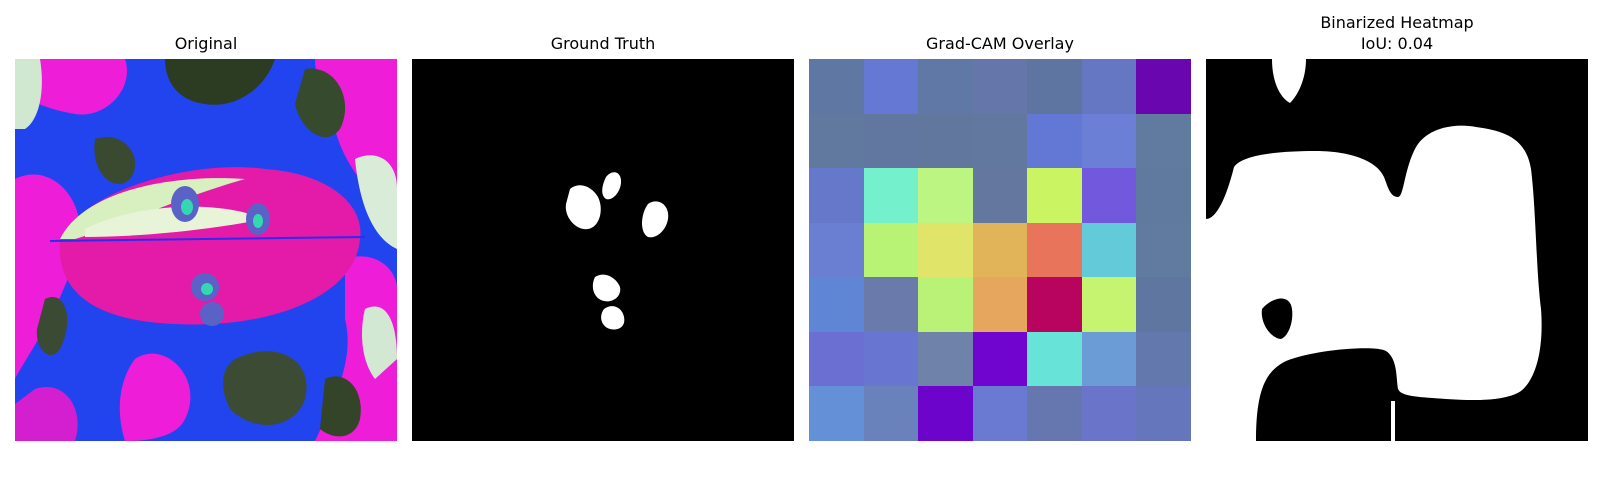  I want to click on original-title: Original, so click(206, 43).